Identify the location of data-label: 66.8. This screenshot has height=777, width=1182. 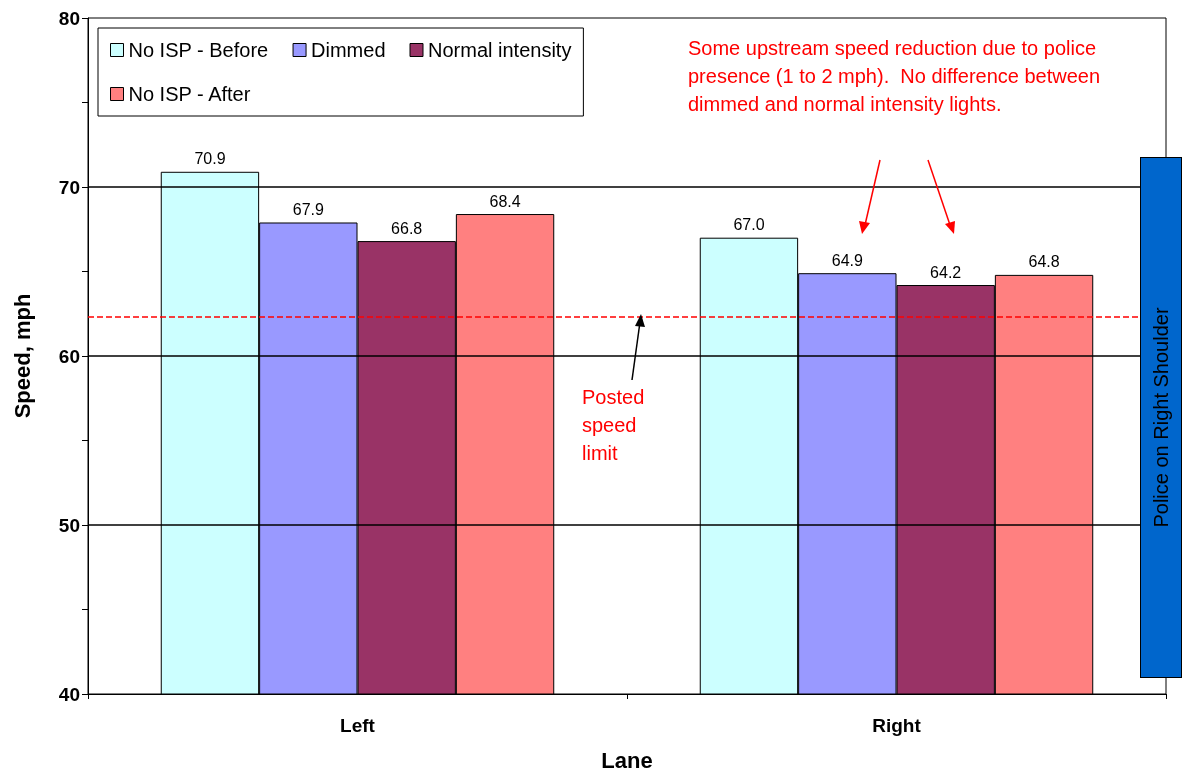
(407, 228).